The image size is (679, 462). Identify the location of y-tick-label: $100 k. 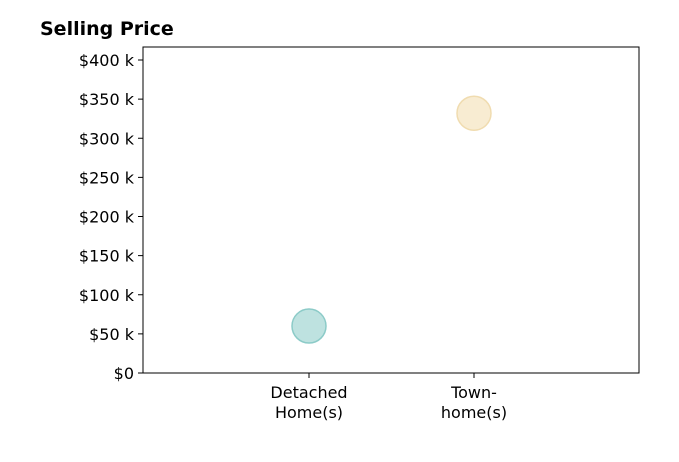
(107, 295).